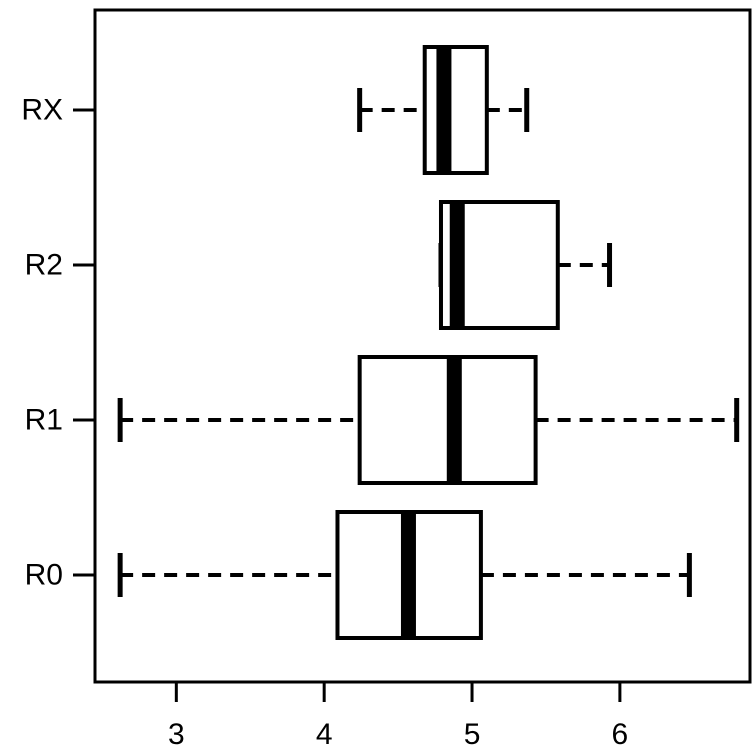 The height and width of the screenshot is (753, 752). Describe the element at coordinates (472, 734) in the screenshot. I see `x-tick-label-5: 5` at that location.